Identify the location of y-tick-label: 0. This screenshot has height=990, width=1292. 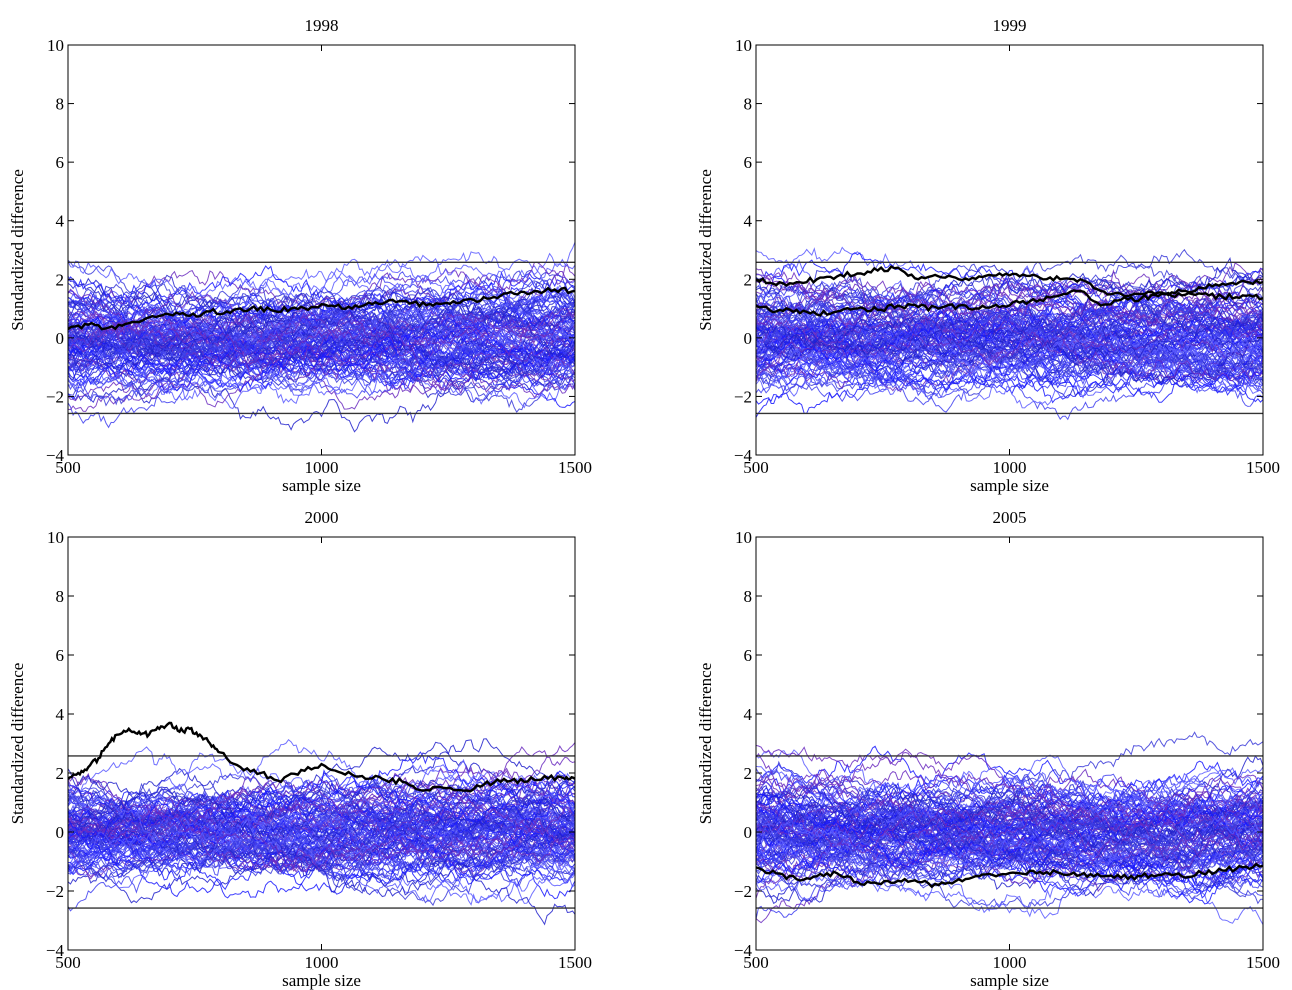
(60, 832).